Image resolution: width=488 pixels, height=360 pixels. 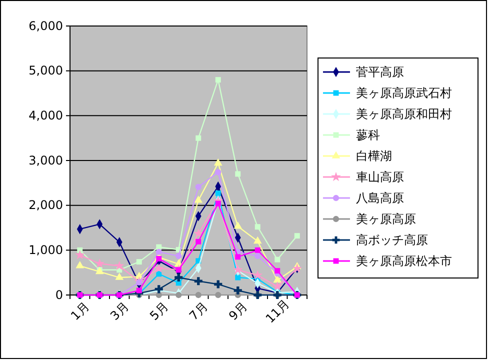 I want to click on x-tick-label: 1月, so click(x=80, y=311).